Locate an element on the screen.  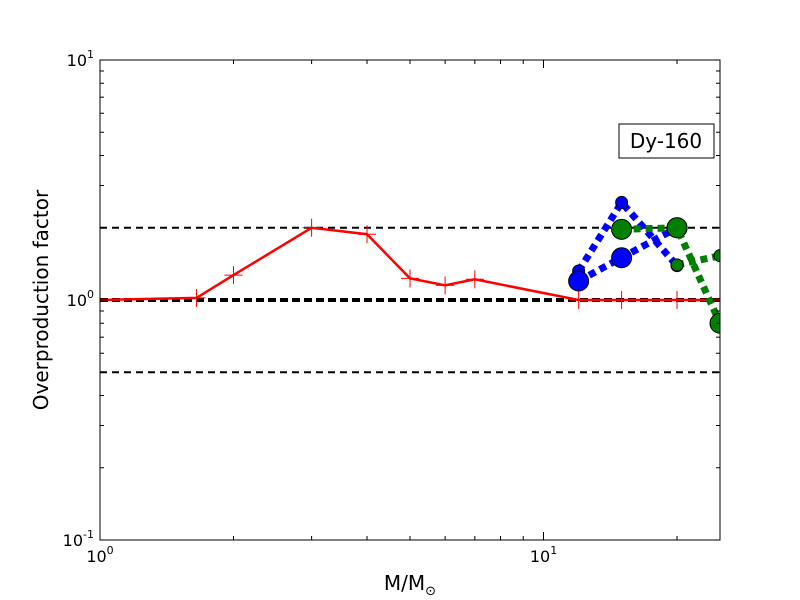
y-tick-label-base-1: 10 is located at coordinates (77, 300).